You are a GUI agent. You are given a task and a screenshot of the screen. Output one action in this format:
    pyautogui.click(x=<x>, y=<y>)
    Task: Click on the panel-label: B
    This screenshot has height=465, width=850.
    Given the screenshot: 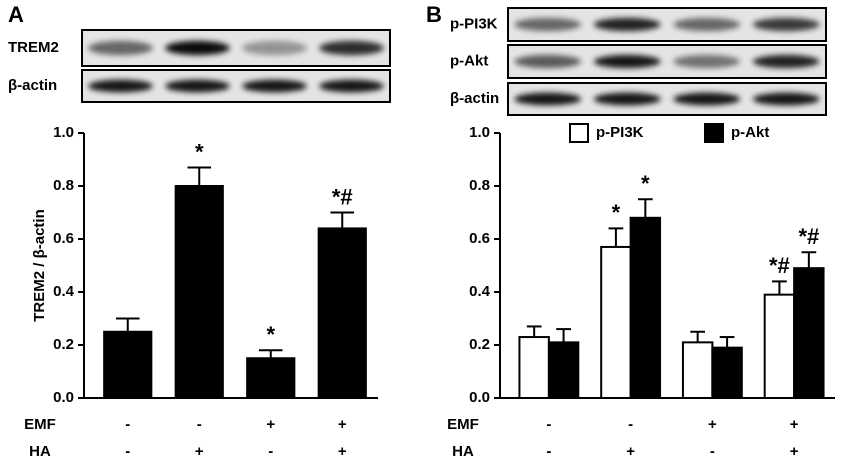 What is the action you would take?
    pyautogui.click(x=434, y=14)
    